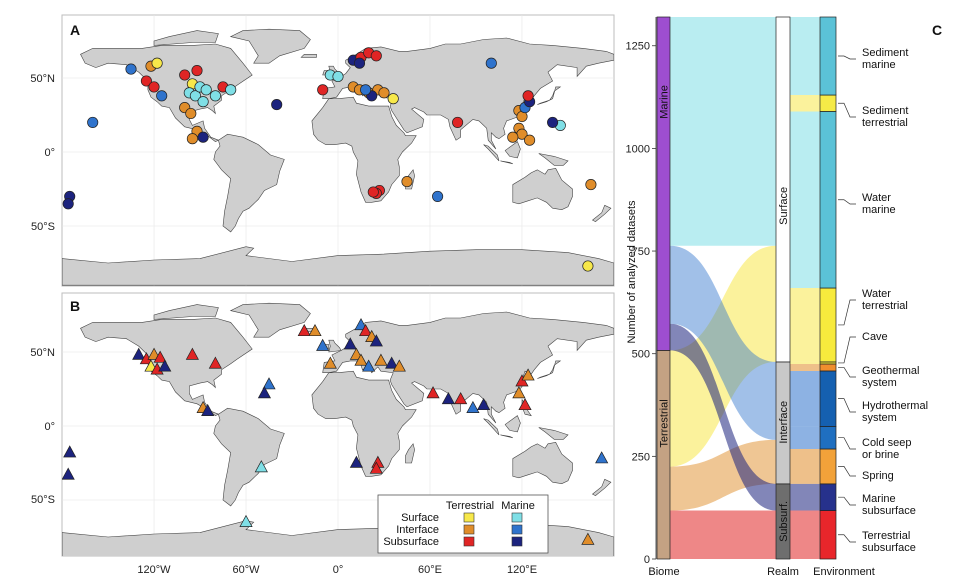 This screenshot has height=577, width=960. Describe the element at coordinates (663, 183) in the screenshot. I see `stratum-biome-marine` at that location.